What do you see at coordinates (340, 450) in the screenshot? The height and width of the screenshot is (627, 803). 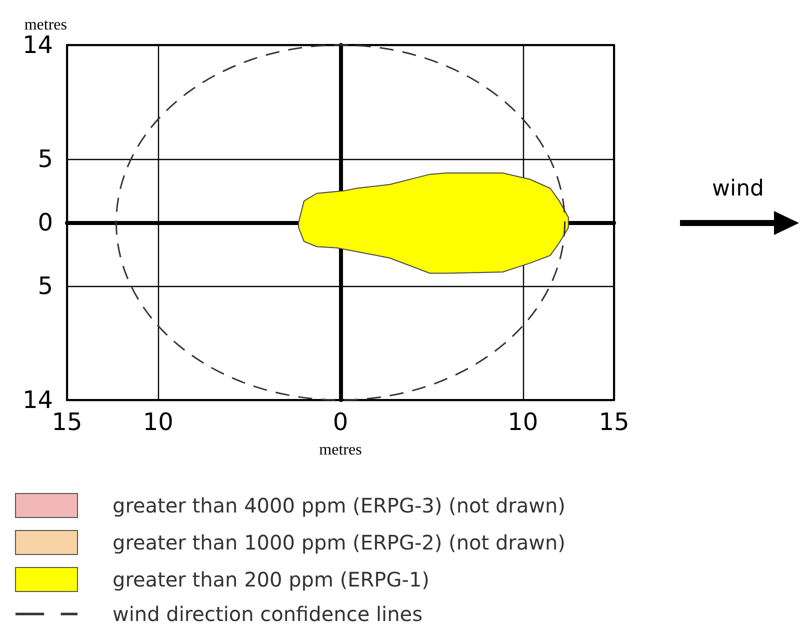 I see `x-axis-title: metres` at bounding box center [340, 450].